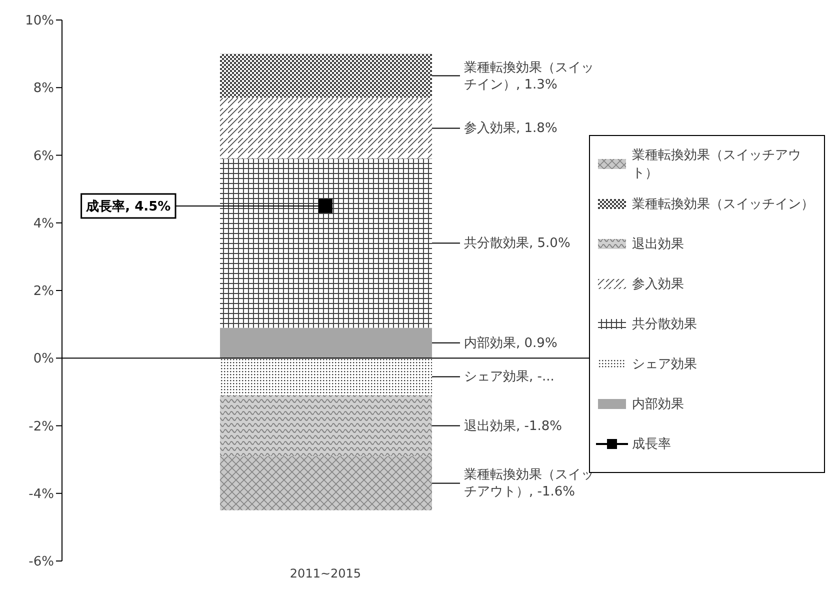 The height and width of the screenshot is (607, 837). Describe the element at coordinates (664, 364) in the screenshot. I see `legend-label: シェア効果` at that location.